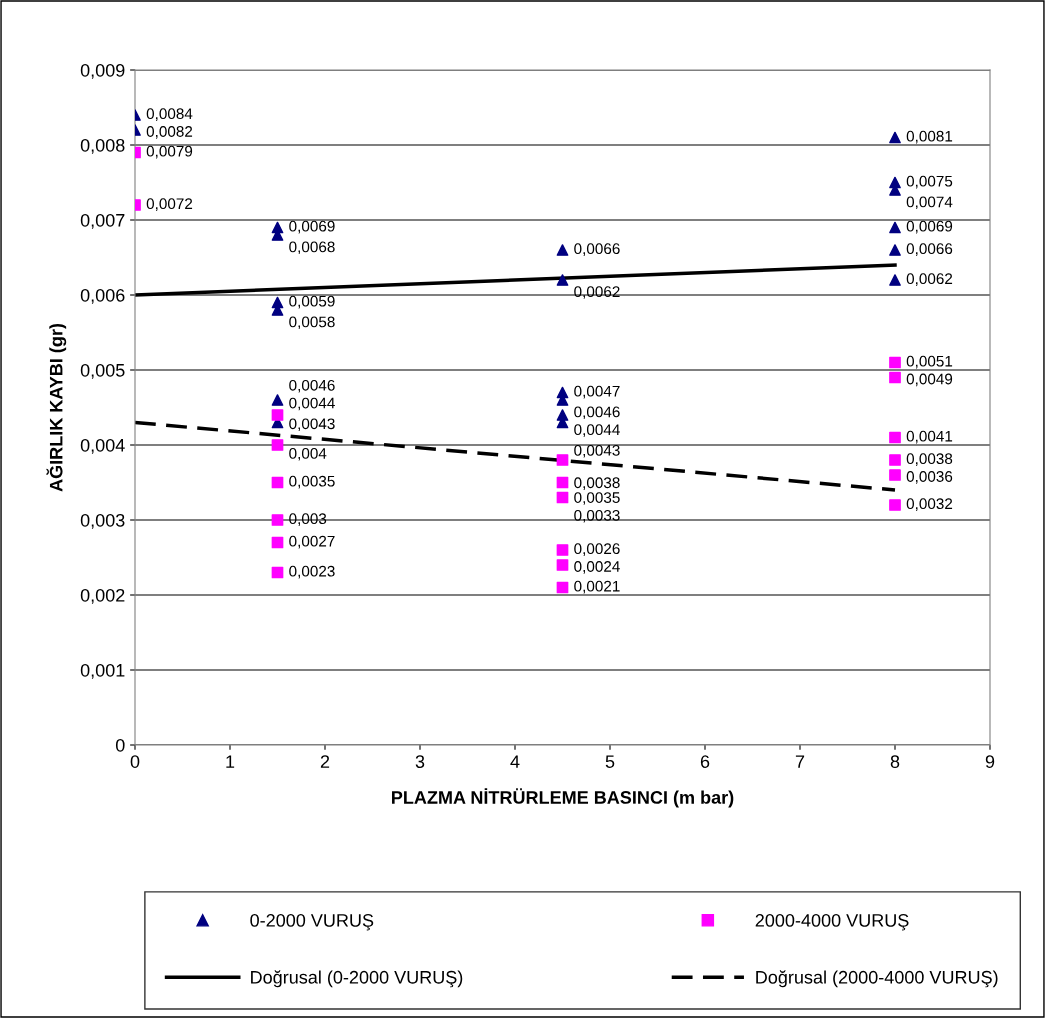  I want to click on data-label: 0,0027, so click(312, 542).